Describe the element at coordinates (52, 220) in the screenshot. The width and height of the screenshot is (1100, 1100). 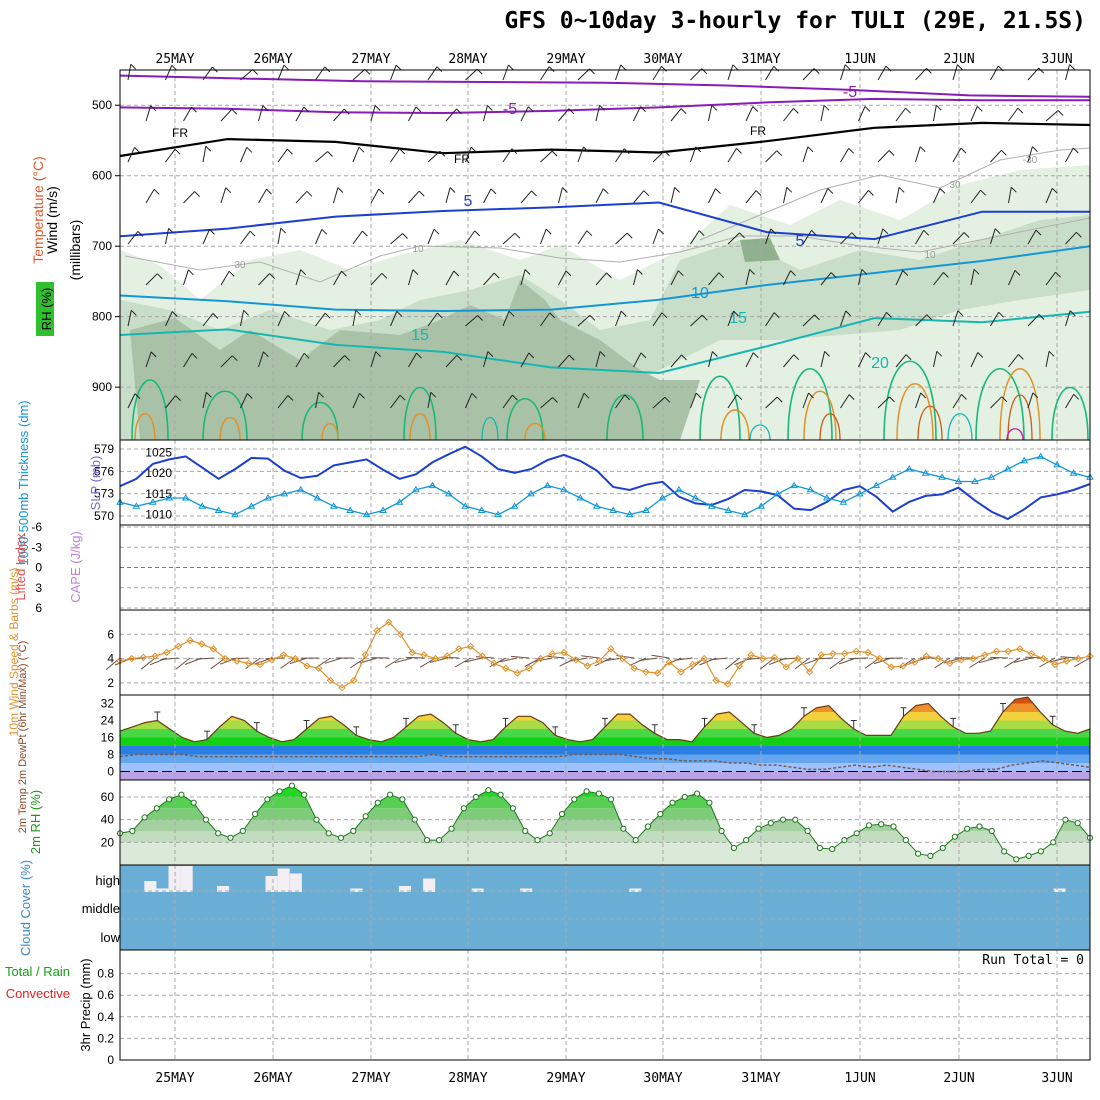
I see `wind-axis-label: Wind (m/s)` at that location.